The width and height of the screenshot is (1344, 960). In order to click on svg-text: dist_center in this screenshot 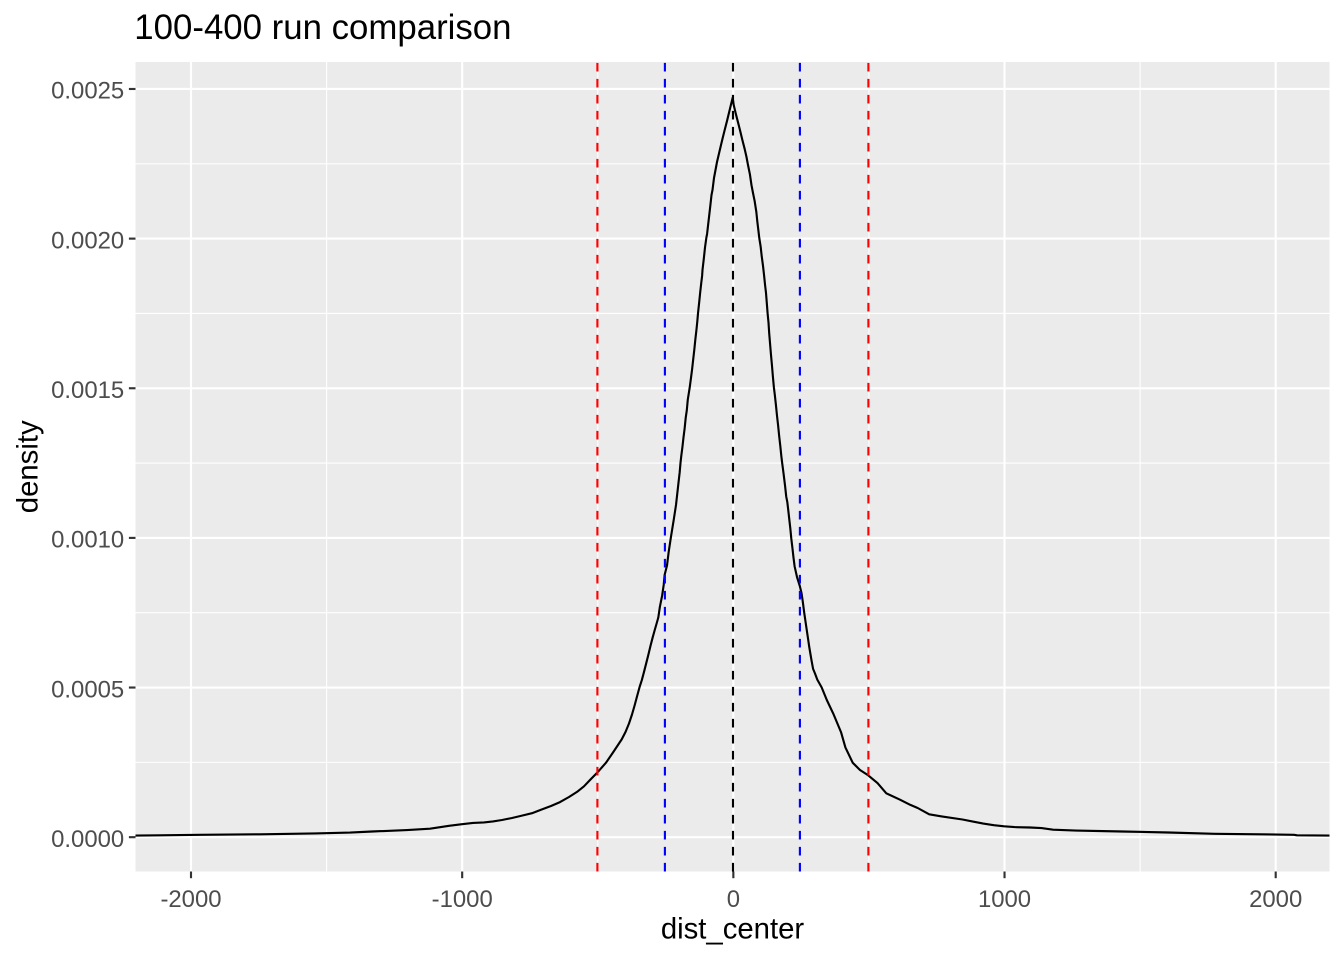, I will do `click(733, 928)`.